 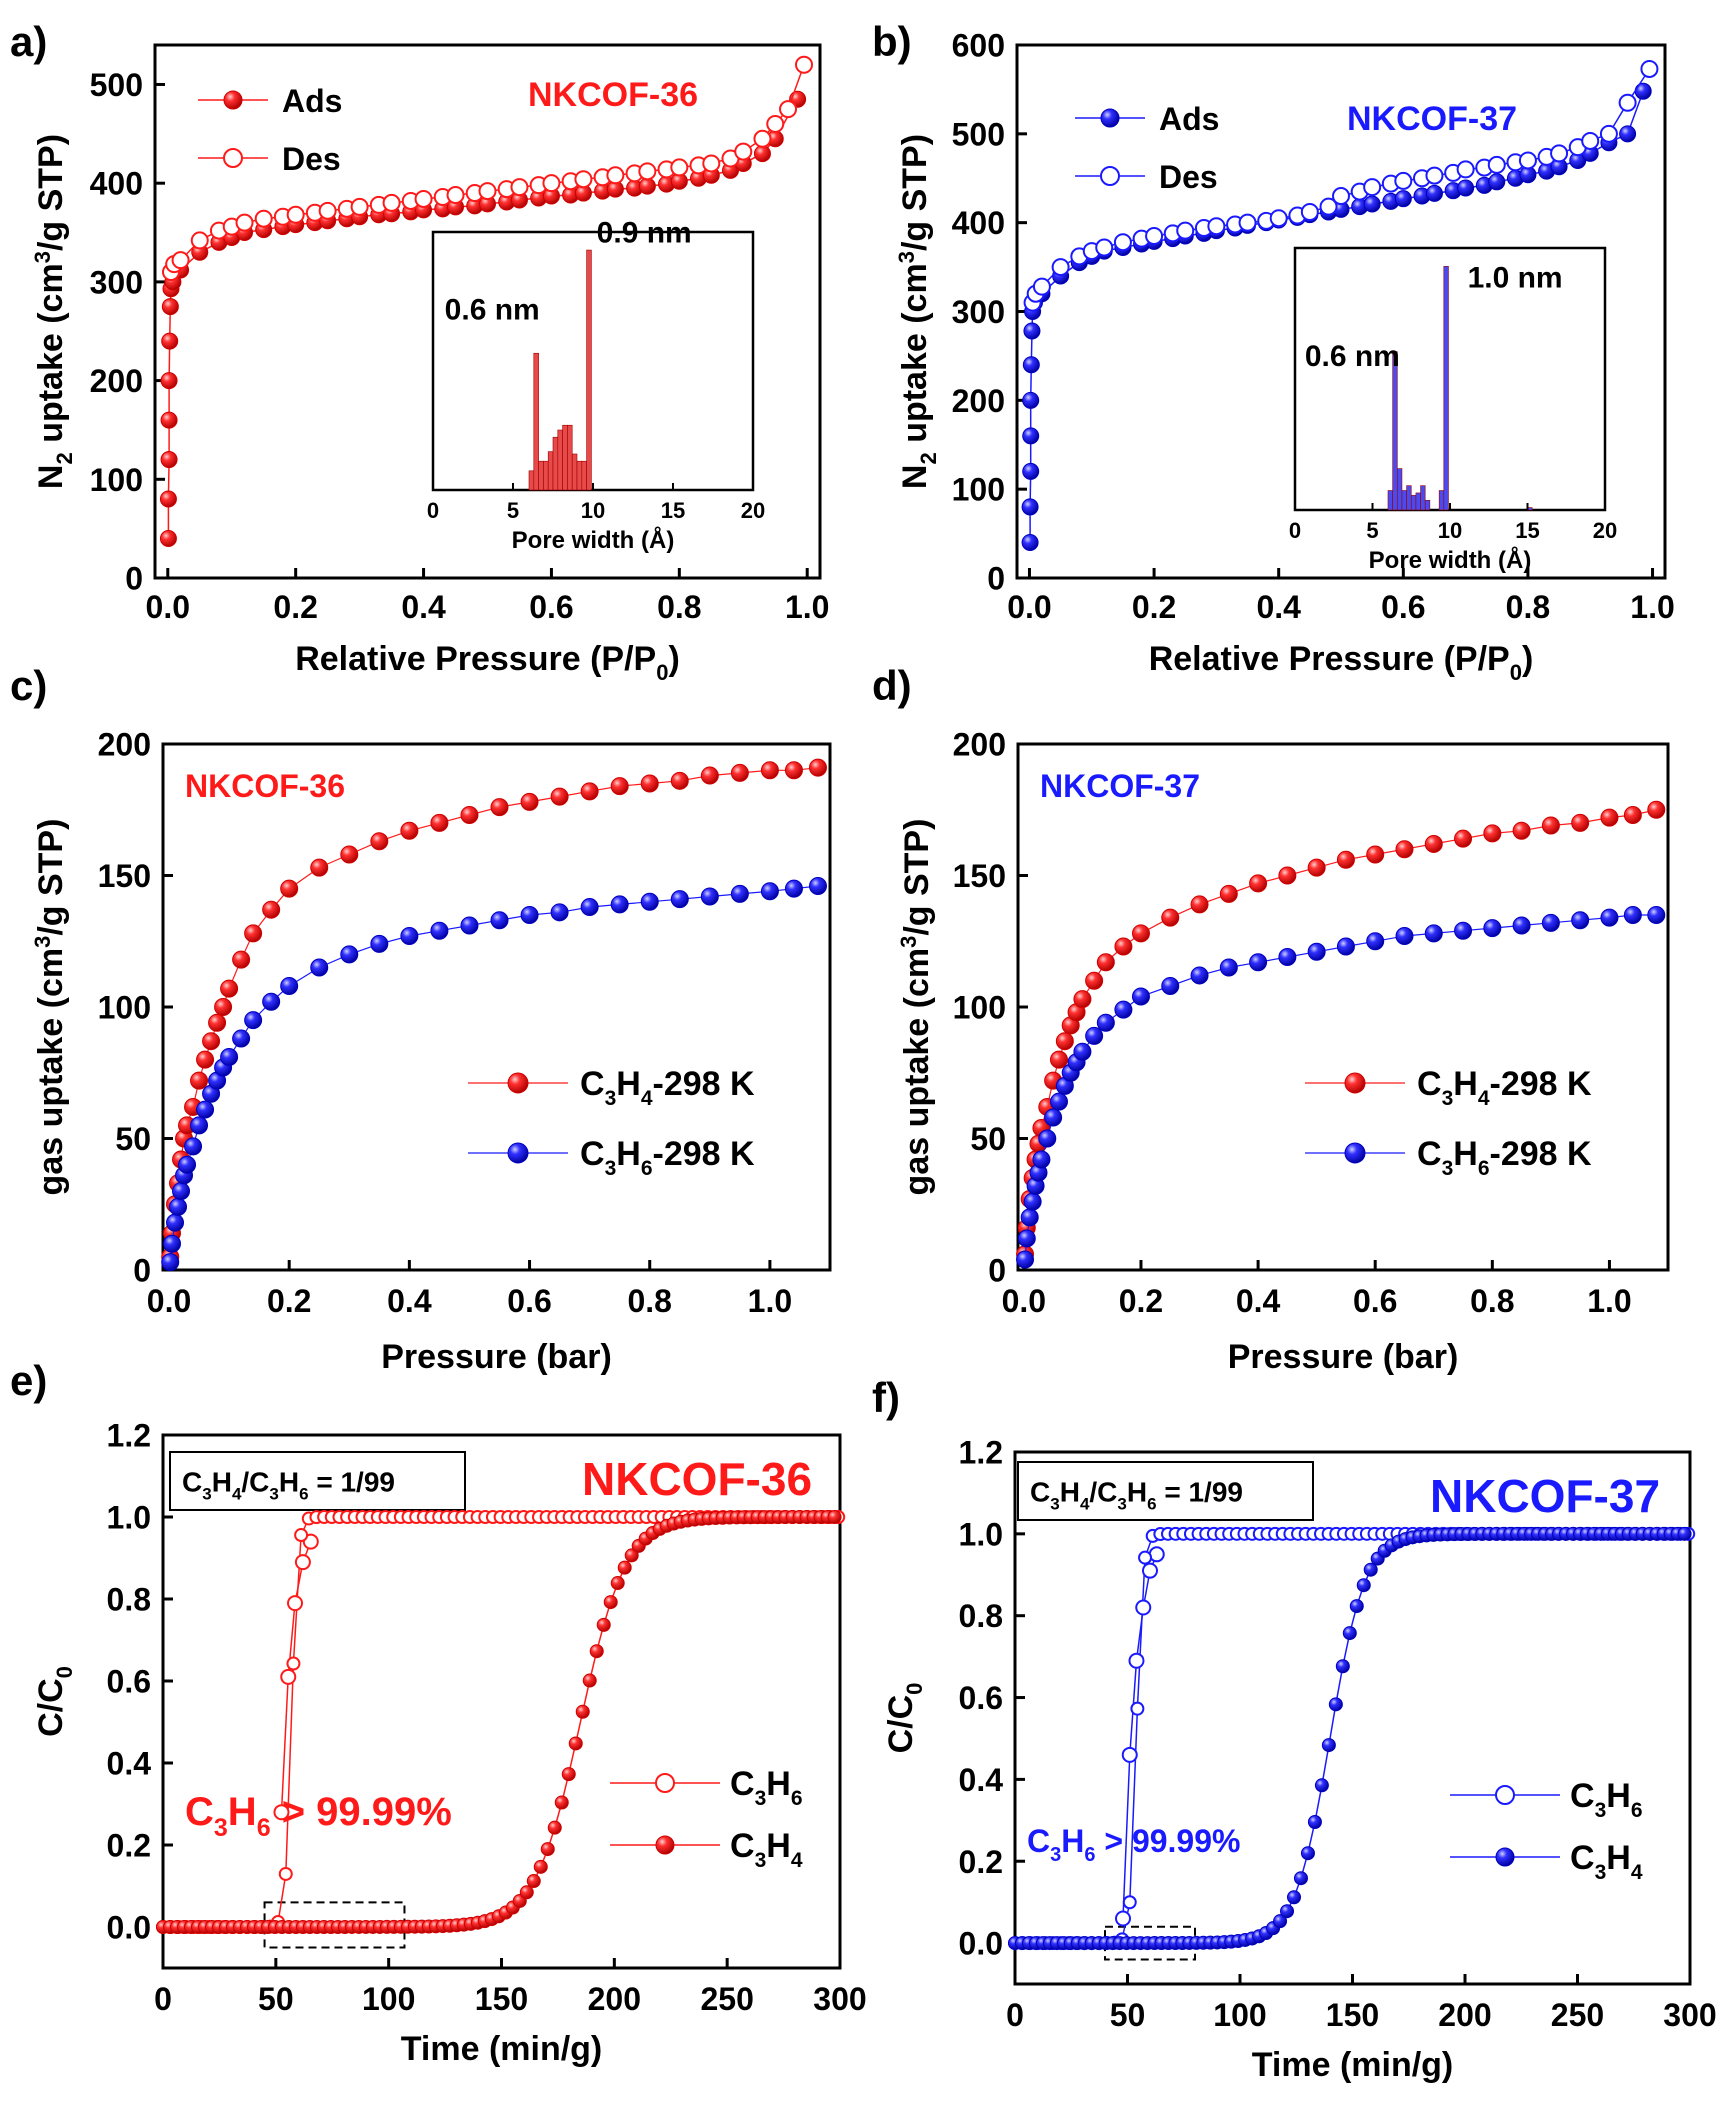 What do you see at coordinates (265, 786) in the screenshot?
I see `chart-title-c: NKCOF-36` at bounding box center [265, 786].